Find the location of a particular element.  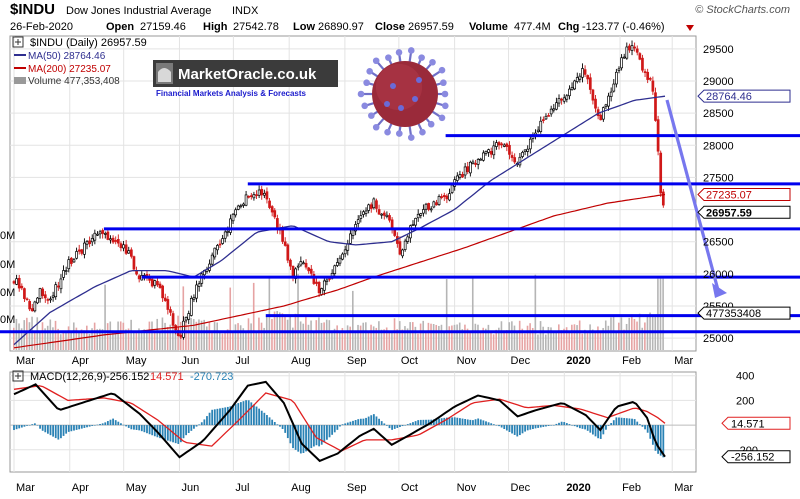

price-tag: 27235.07 is located at coordinates (744, 194).